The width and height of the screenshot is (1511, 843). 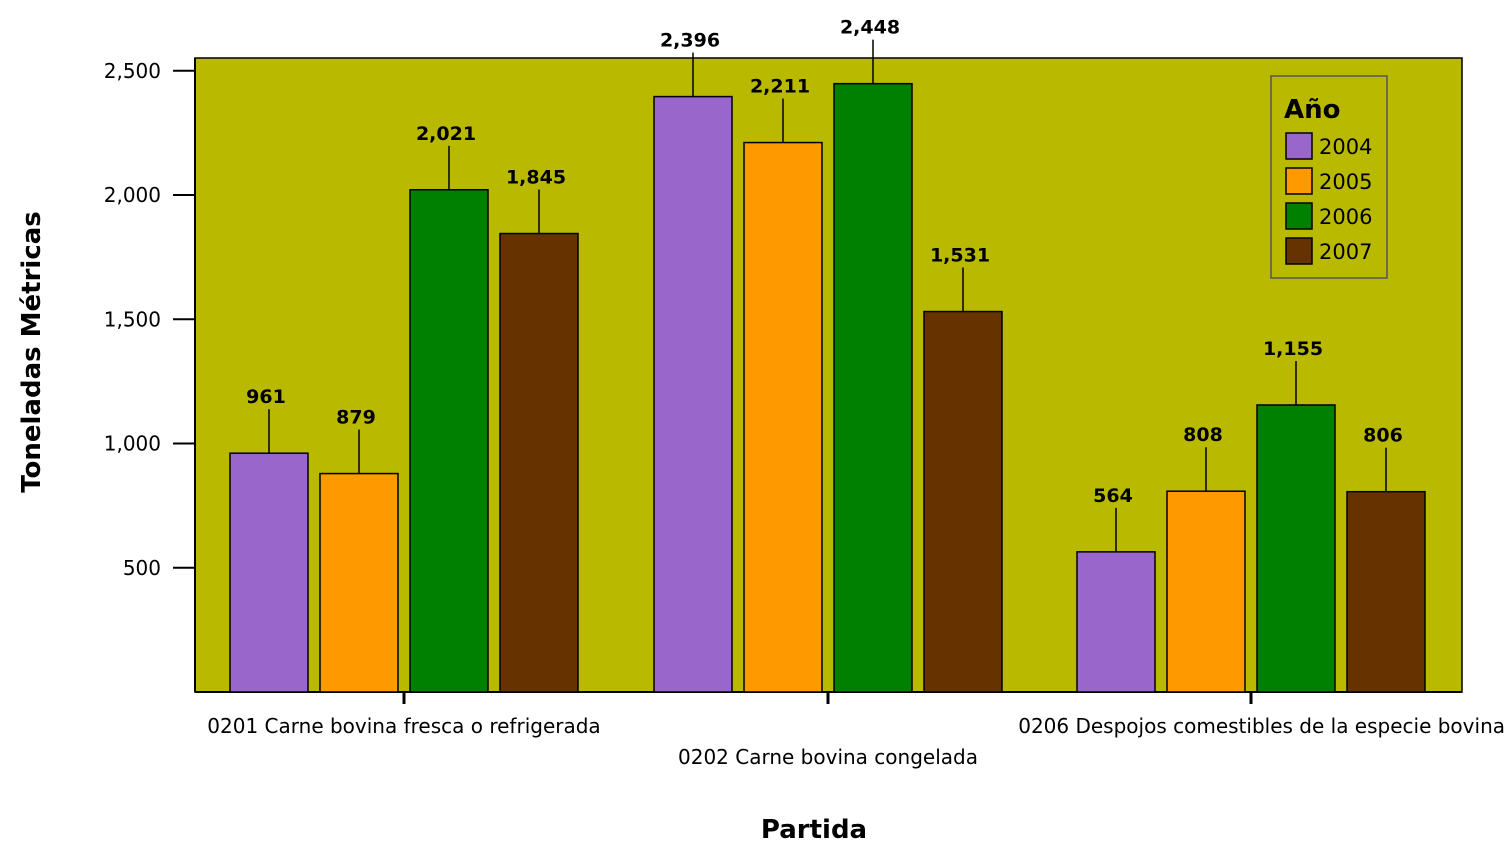 What do you see at coordinates (1345, 217) in the screenshot?
I see `legend-label: 2006` at bounding box center [1345, 217].